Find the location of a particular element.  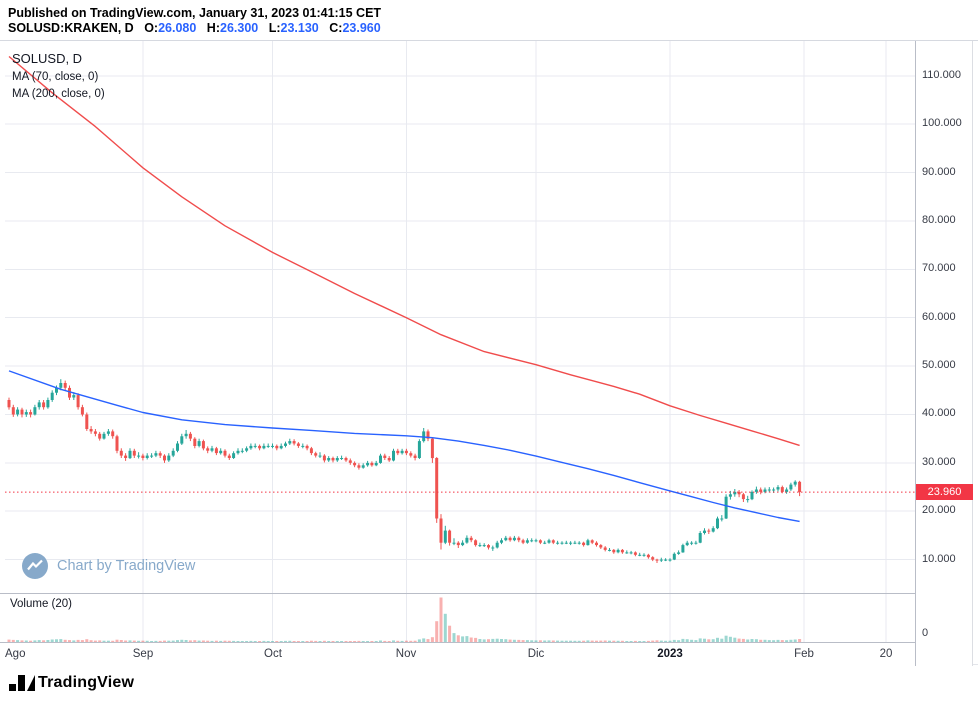

time-tick-label: Nov is located at coordinates (406, 654).